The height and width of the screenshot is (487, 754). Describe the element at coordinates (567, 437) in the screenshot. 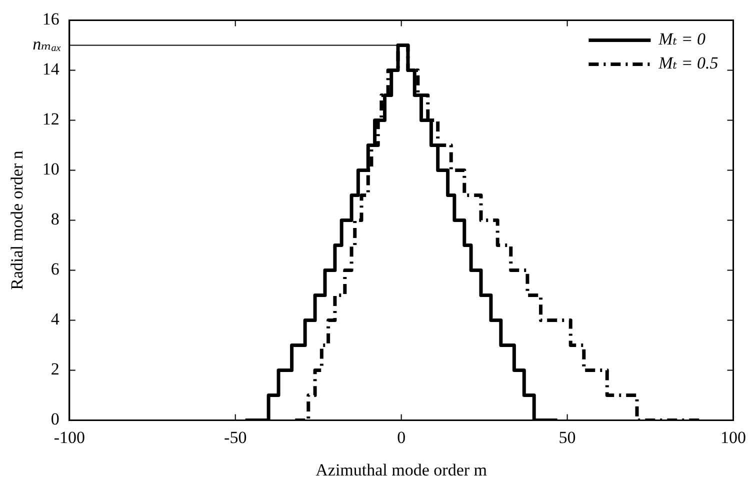

I see `x-tick-label: 50` at that location.